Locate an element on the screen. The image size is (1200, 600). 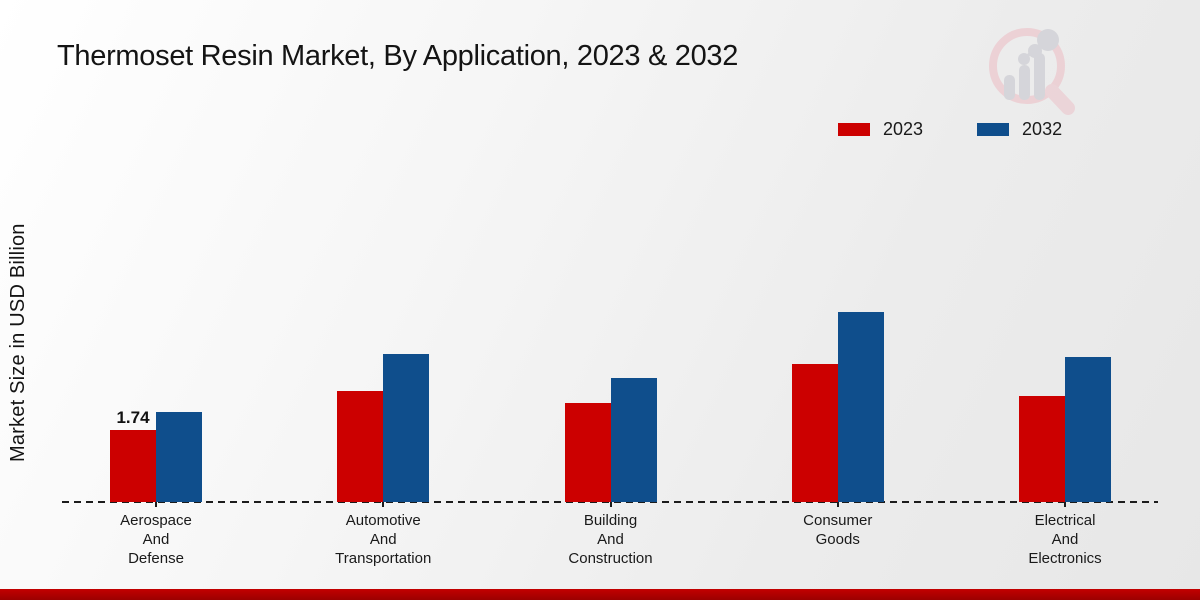
x-tick-label: Building And Construction is located at coordinates (610, 539).